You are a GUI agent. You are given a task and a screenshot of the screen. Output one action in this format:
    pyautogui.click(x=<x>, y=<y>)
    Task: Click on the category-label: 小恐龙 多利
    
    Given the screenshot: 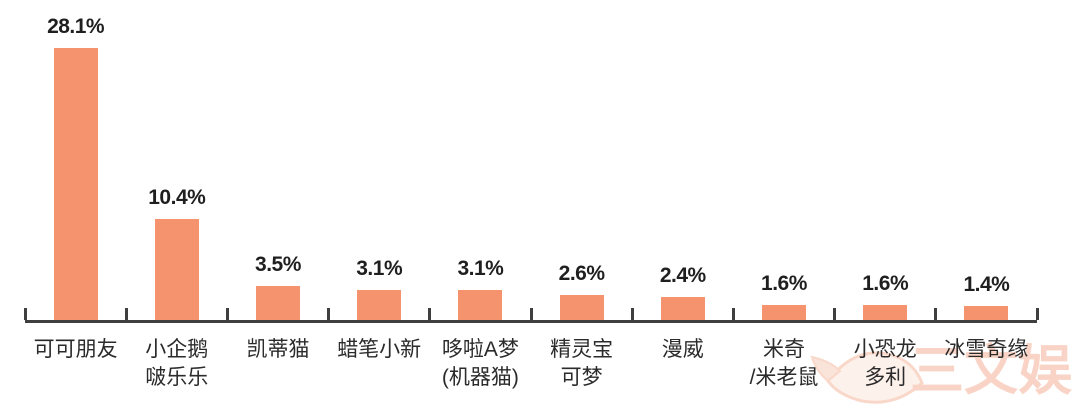 What is the action you would take?
    pyautogui.click(x=885, y=364)
    